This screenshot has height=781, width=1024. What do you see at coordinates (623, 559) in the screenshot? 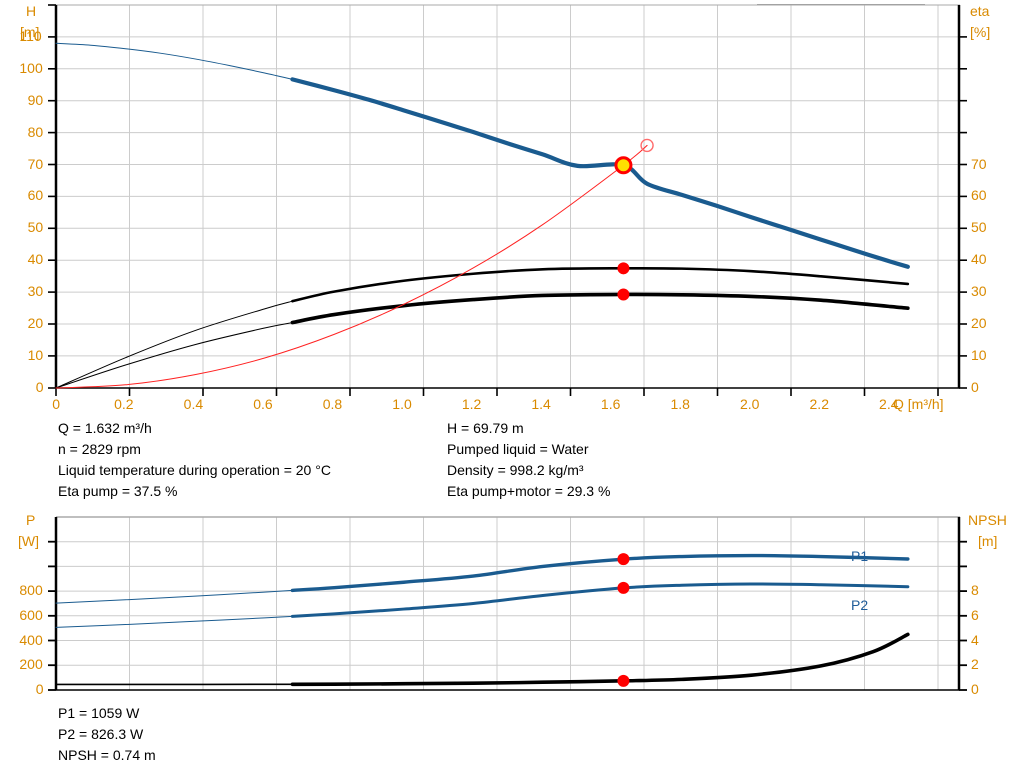
I see `p1-duty-marker` at bounding box center [623, 559].